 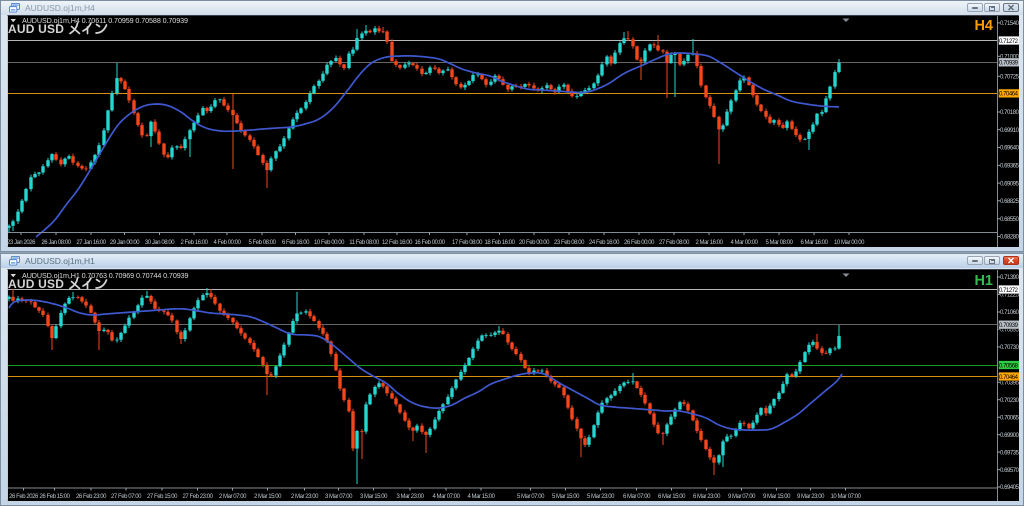 I want to click on svg-text: 27 Feb 23:00, so click(x=198, y=497).